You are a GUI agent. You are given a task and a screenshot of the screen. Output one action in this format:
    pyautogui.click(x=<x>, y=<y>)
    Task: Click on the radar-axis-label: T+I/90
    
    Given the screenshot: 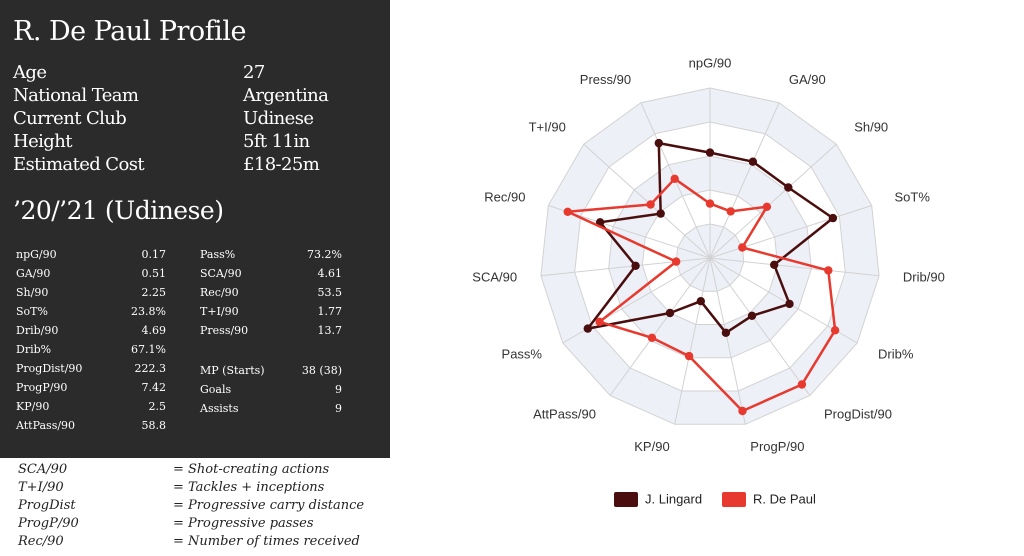 What is the action you would take?
    pyautogui.click(x=547, y=127)
    